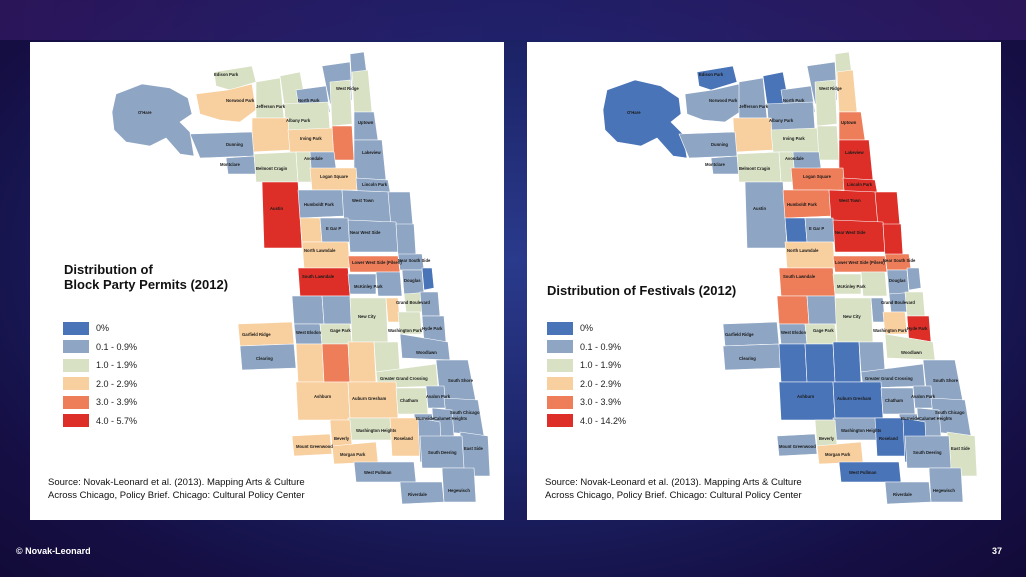  I want to click on svg-text: East Side, so click(961, 448).